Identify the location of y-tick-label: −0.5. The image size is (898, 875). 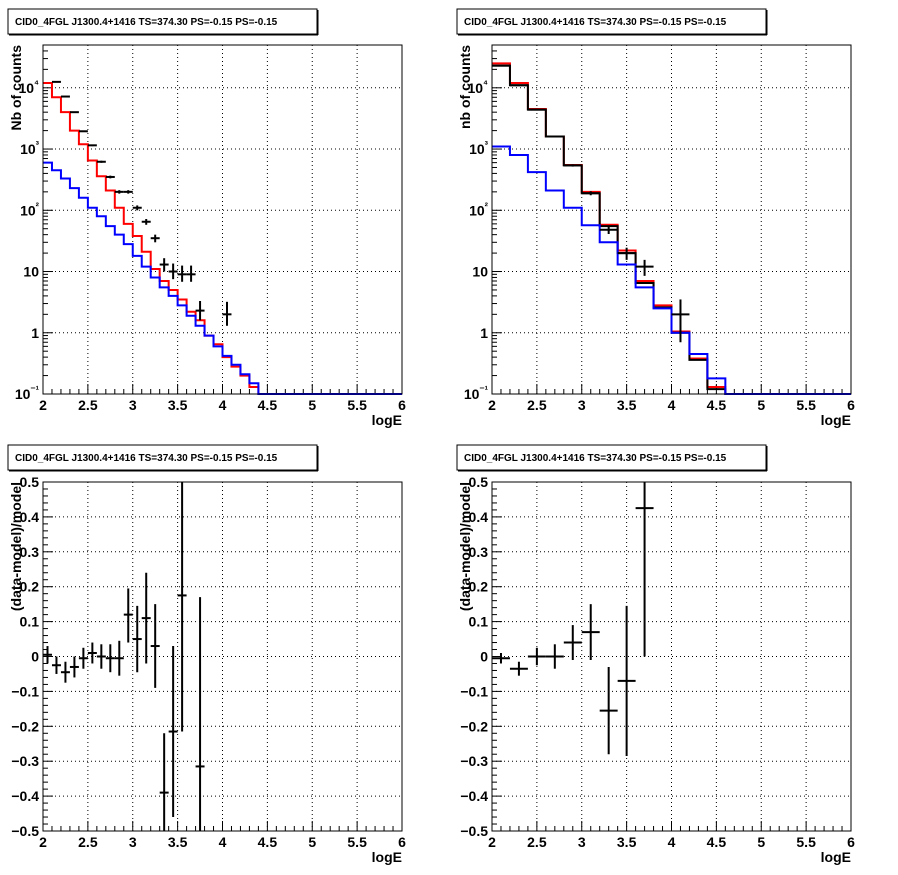
(25, 831).